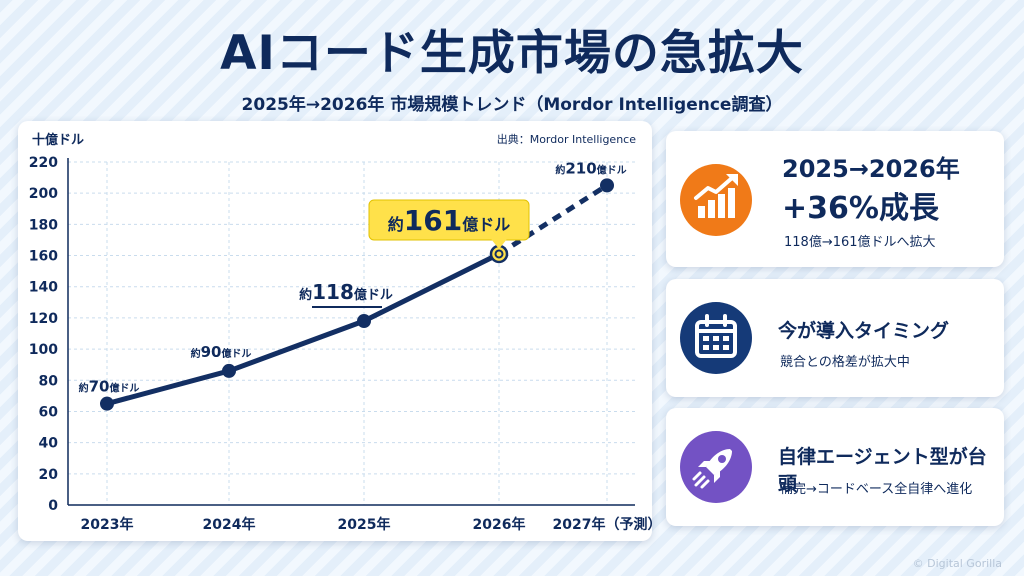 The width and height of the screenshot is (1024, 576). Describe the element at coordinates (512, 53) in the screenshot. I see `page-title: AIコード生成市場の急拡大` at that location.